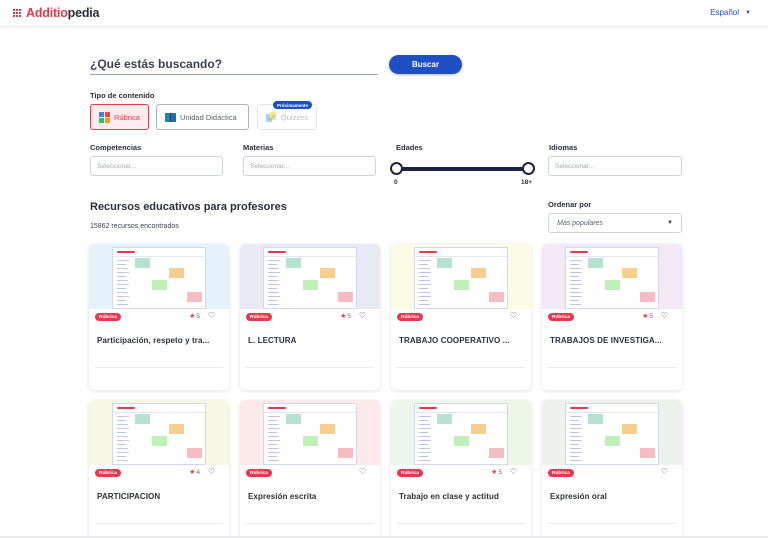  I want to click on card-title: Trabajo en clase y actitud, so click(449, 496).